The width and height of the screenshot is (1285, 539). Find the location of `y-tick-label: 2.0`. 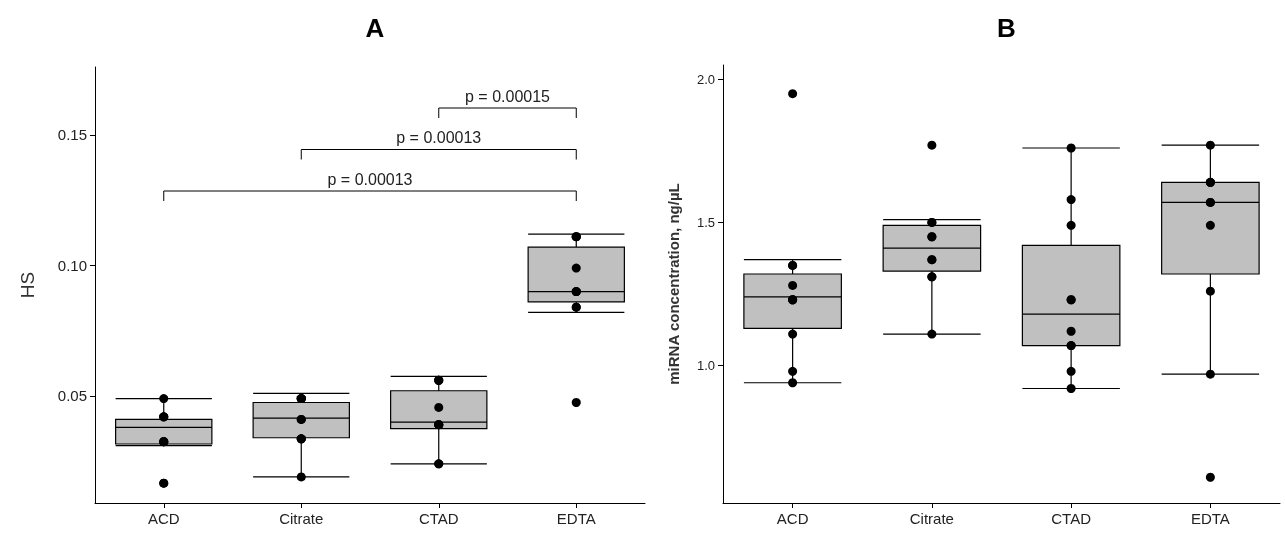

y-tick-label: 2.0 is located at coordinates (705, 79).